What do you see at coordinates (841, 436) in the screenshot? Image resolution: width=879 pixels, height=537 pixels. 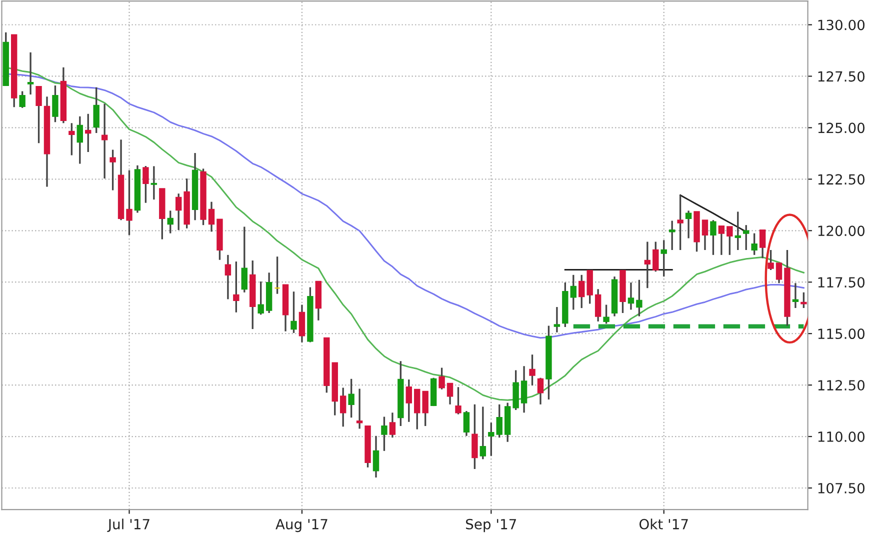 I see `y-tick-label: 110.00` at bounding box center [841, 436].